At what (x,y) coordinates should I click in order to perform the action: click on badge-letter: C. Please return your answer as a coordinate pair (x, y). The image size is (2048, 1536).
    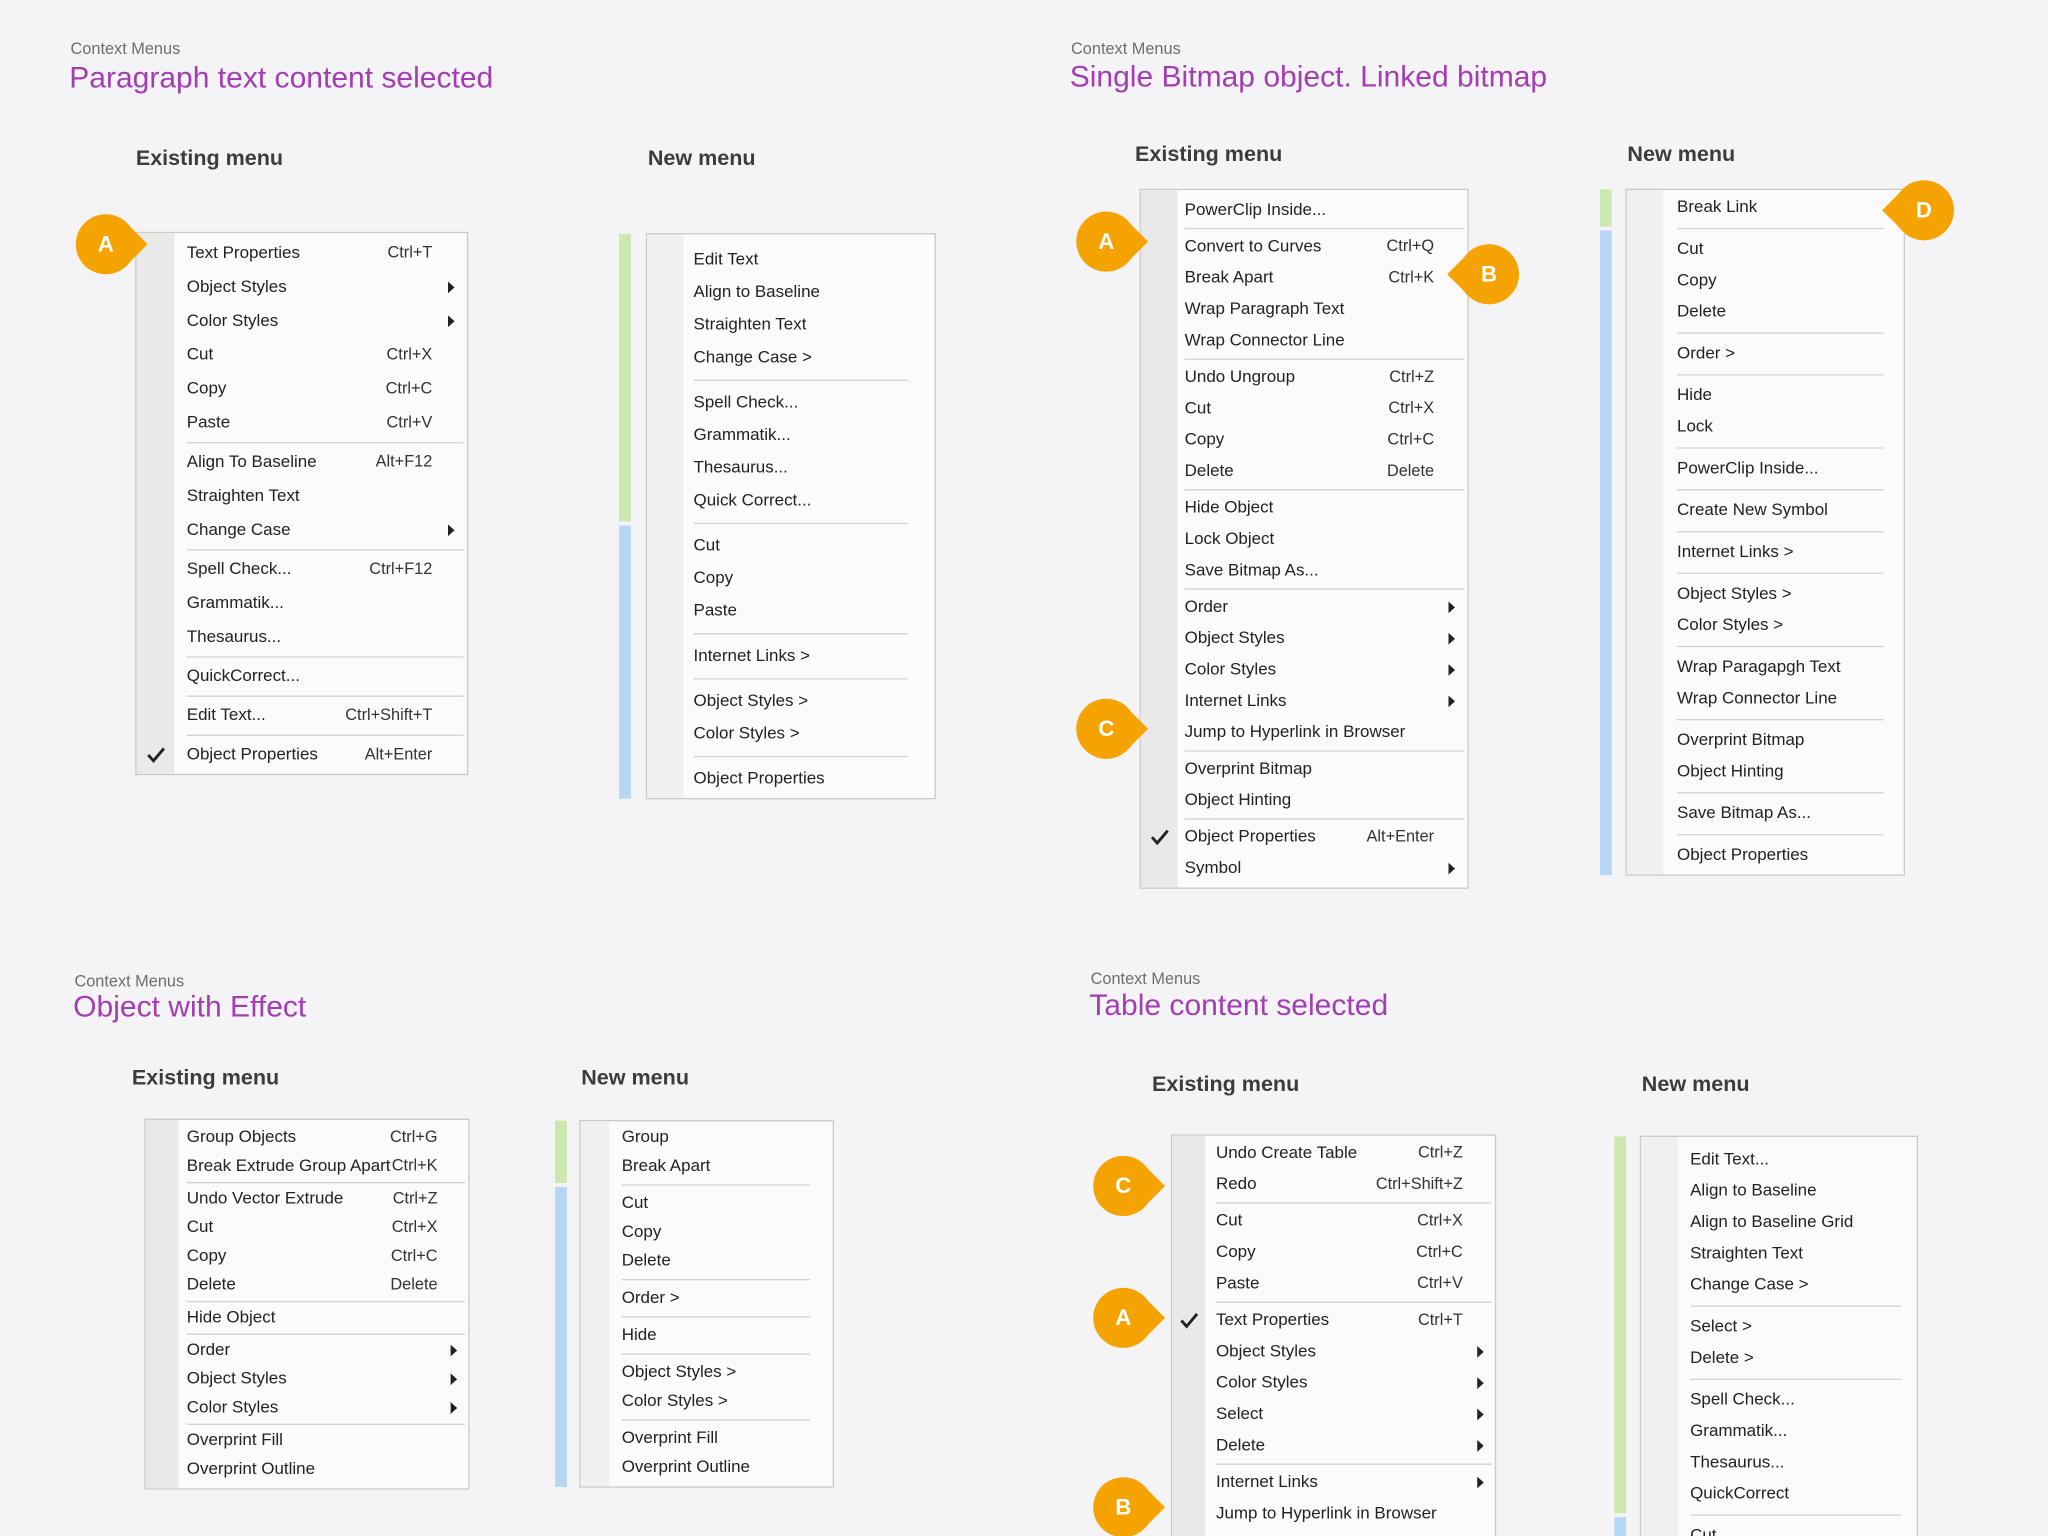
    Looking at the image, I should click on (1106, 728).